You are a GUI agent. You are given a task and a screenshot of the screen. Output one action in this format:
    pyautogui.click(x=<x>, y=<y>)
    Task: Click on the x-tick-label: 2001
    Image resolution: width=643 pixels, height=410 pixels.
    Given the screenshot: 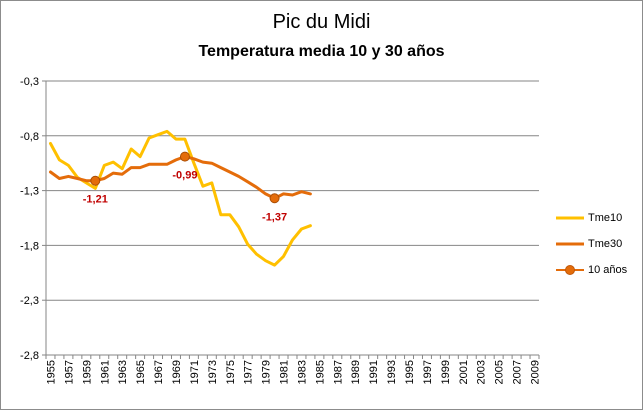 What is the action you would take?
    pyautogui.click(x=464, y=372)
    